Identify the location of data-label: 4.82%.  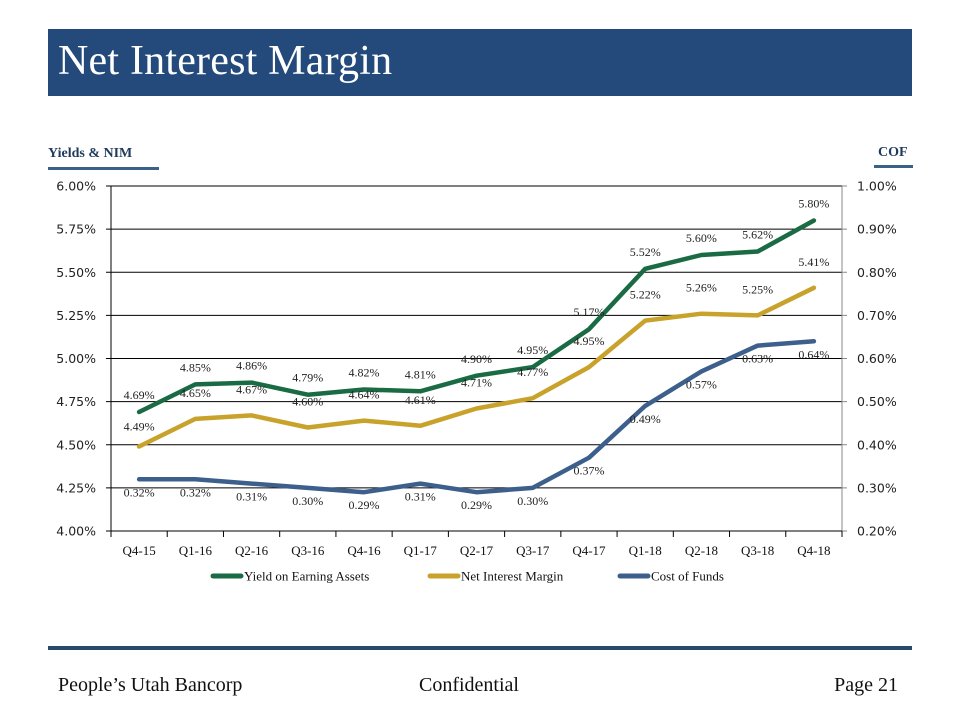
(364, 373).